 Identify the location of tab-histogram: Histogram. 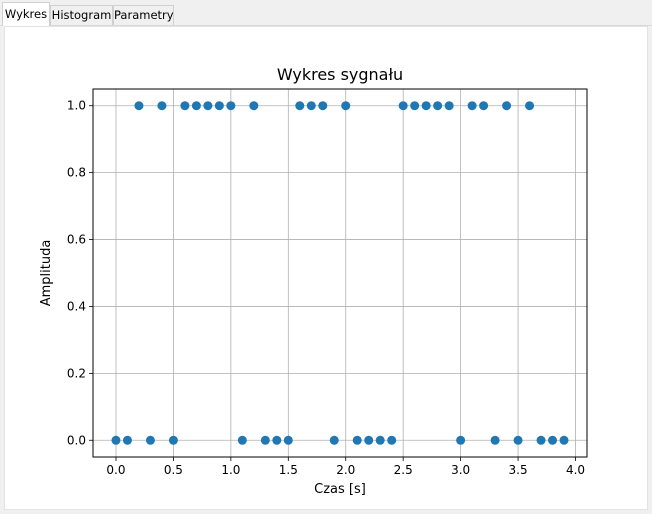
(81, 15).